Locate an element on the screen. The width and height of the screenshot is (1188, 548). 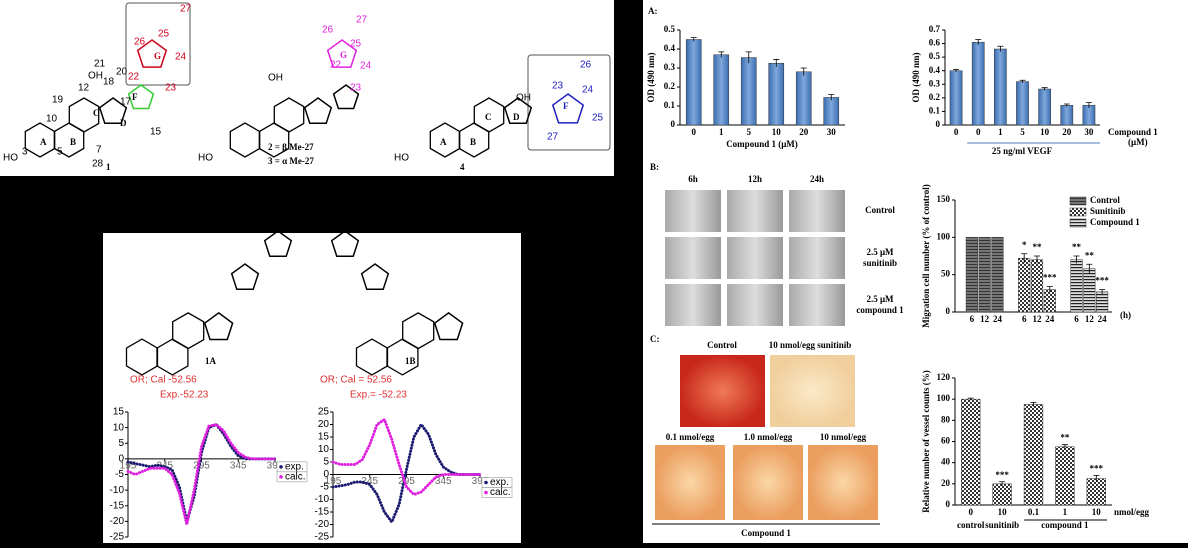
label: -10 is located at coordinates (322, 499).